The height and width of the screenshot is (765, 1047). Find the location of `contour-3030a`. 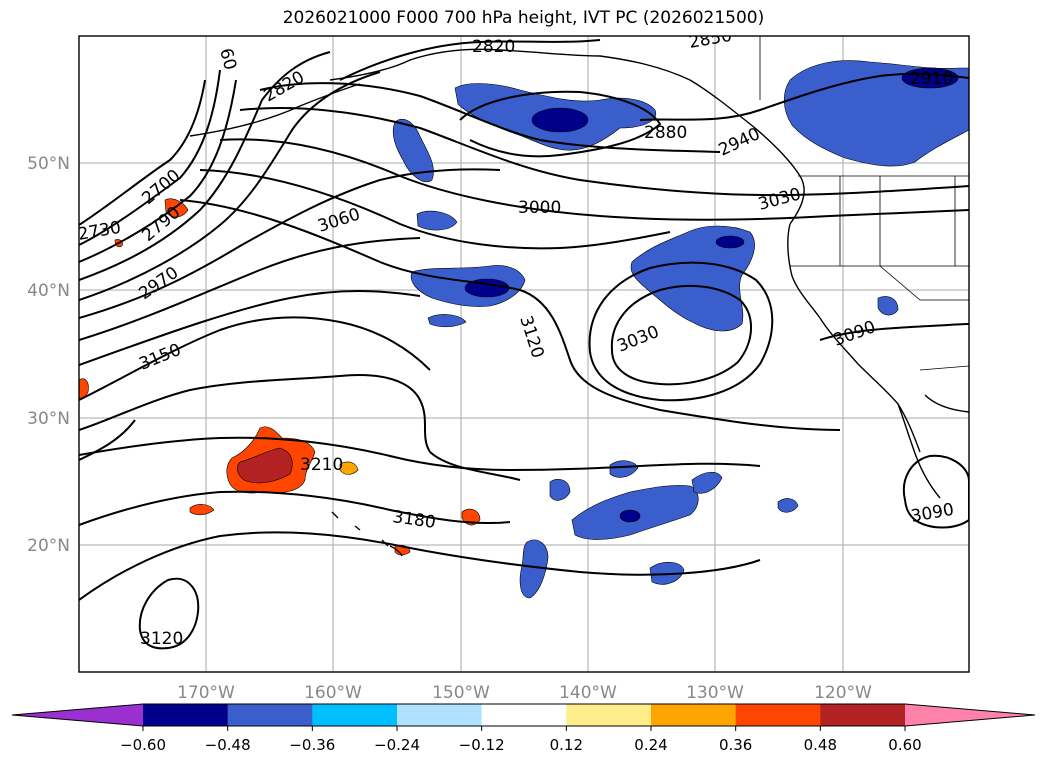

contour-3030a is located at coordinates (604, 152).